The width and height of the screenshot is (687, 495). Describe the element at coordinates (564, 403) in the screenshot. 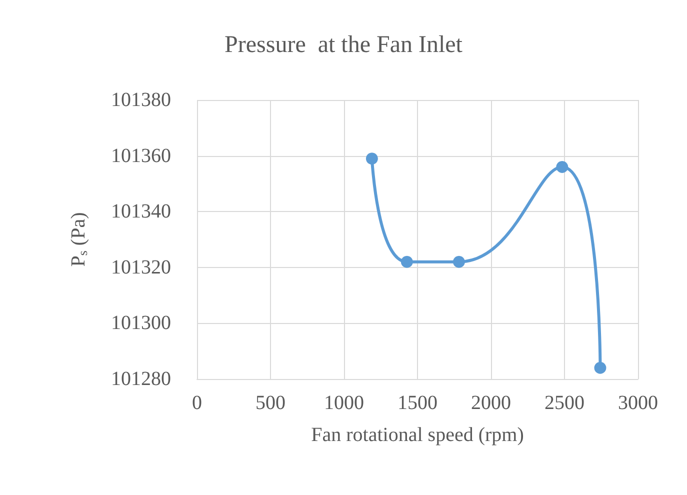

I see `x-tick-label: 2500` at that location.